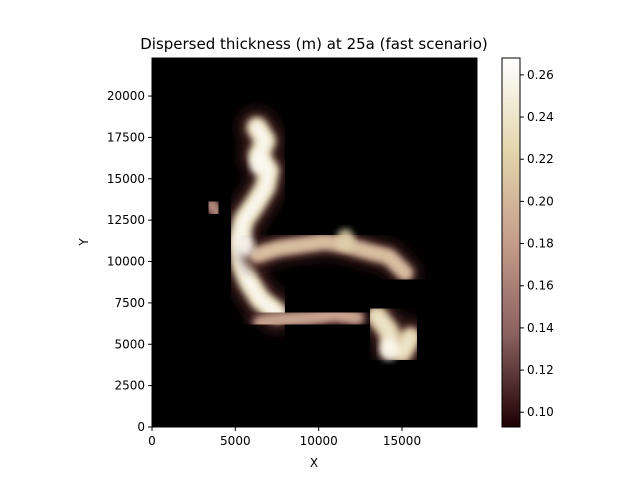  What do you see at coordinates (129, 303) in the screenshot?
I see `y-tick-label: 7500` at bounding box center [129, 303].